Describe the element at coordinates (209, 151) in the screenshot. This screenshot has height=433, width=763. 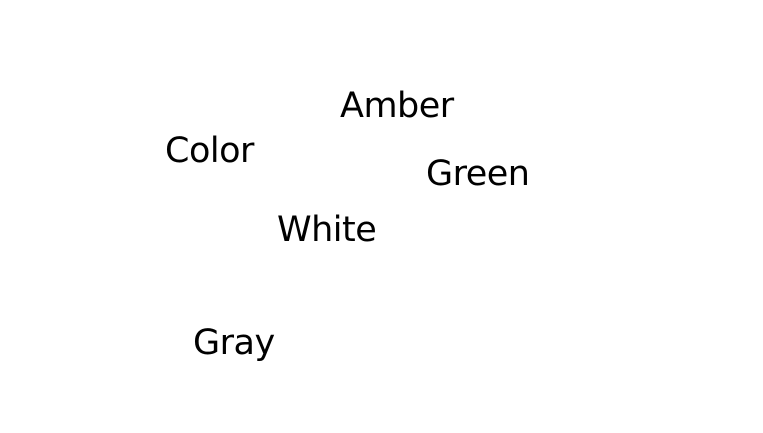
I see `word-color: Color` at that location.